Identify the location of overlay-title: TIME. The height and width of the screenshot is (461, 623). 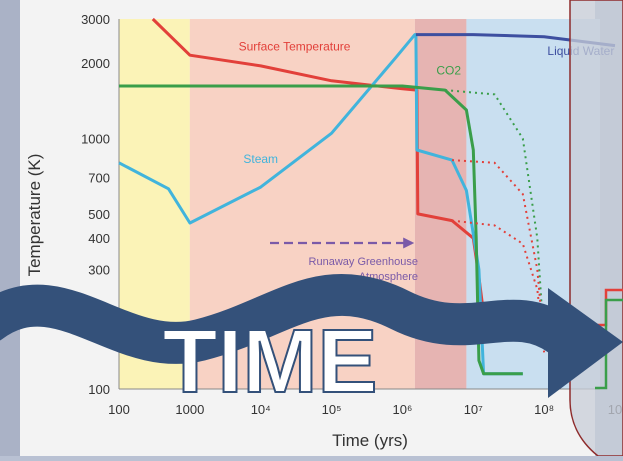
(270, 362).